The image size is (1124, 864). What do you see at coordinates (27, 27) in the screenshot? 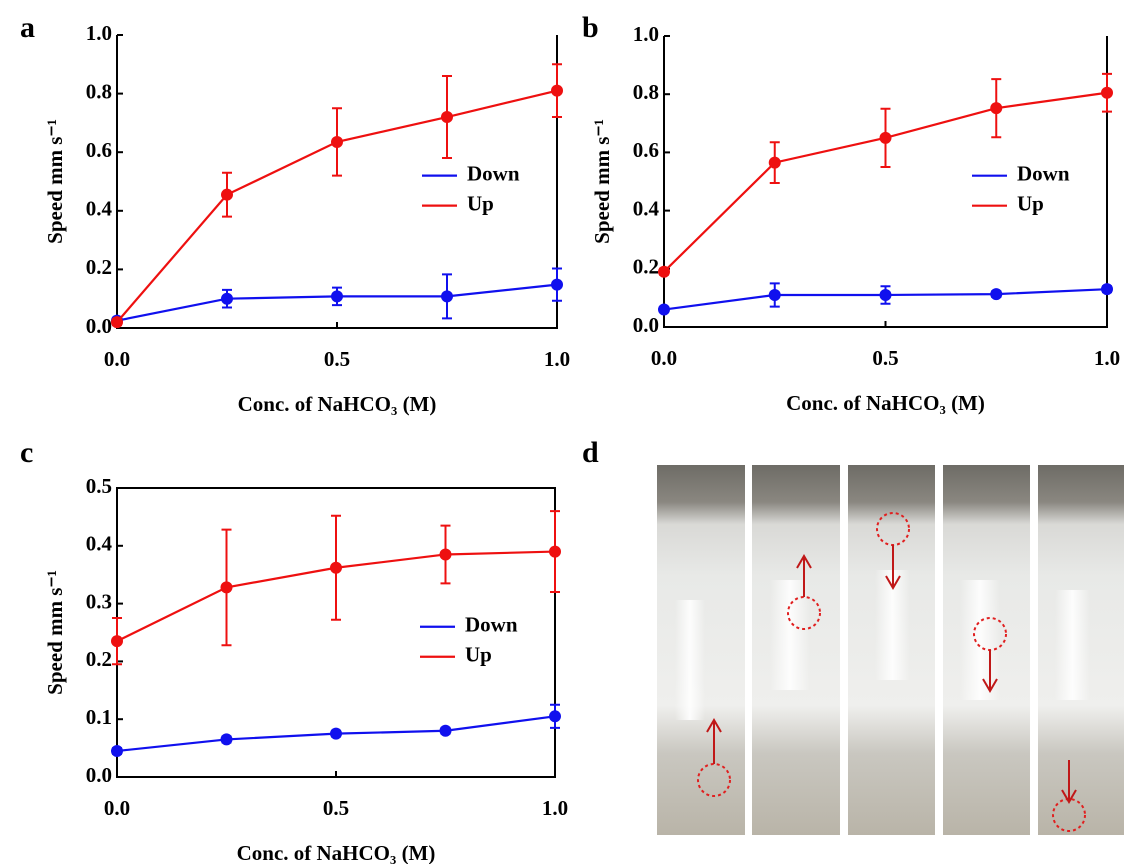
I see `panel-label: a` at bounding box center [27, 27].